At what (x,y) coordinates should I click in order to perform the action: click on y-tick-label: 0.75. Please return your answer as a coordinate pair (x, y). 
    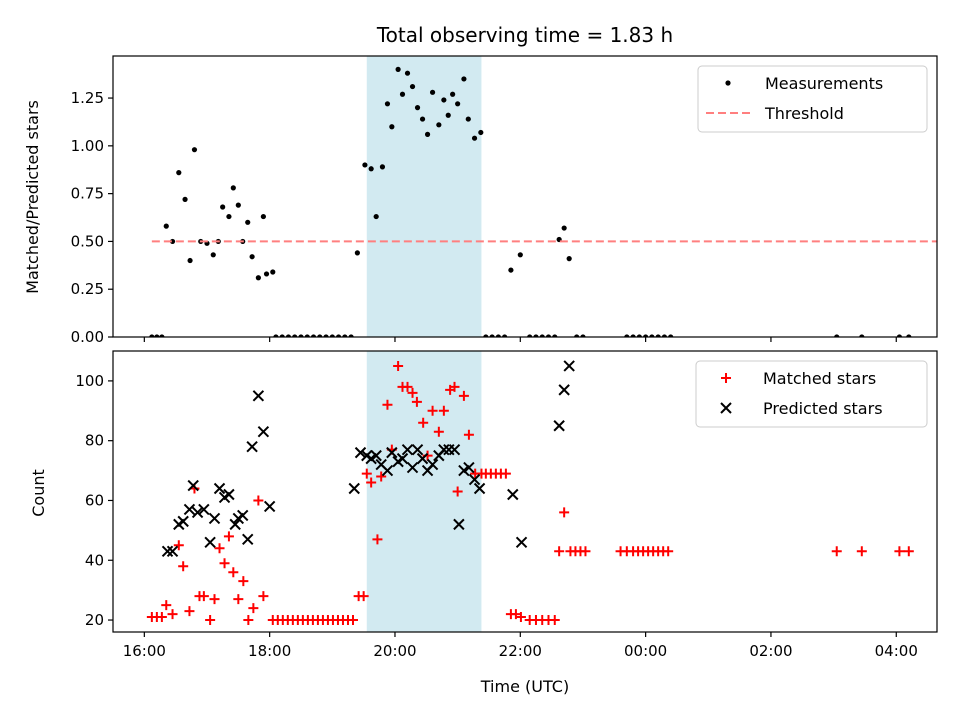
    Looking at the image, I should click on (87, 194).